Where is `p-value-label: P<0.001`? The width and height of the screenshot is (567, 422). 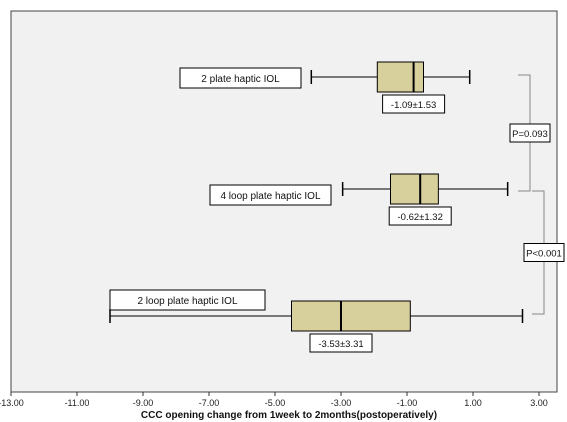
p-value-label: P<0.001 is located at coordinates (544, 254).